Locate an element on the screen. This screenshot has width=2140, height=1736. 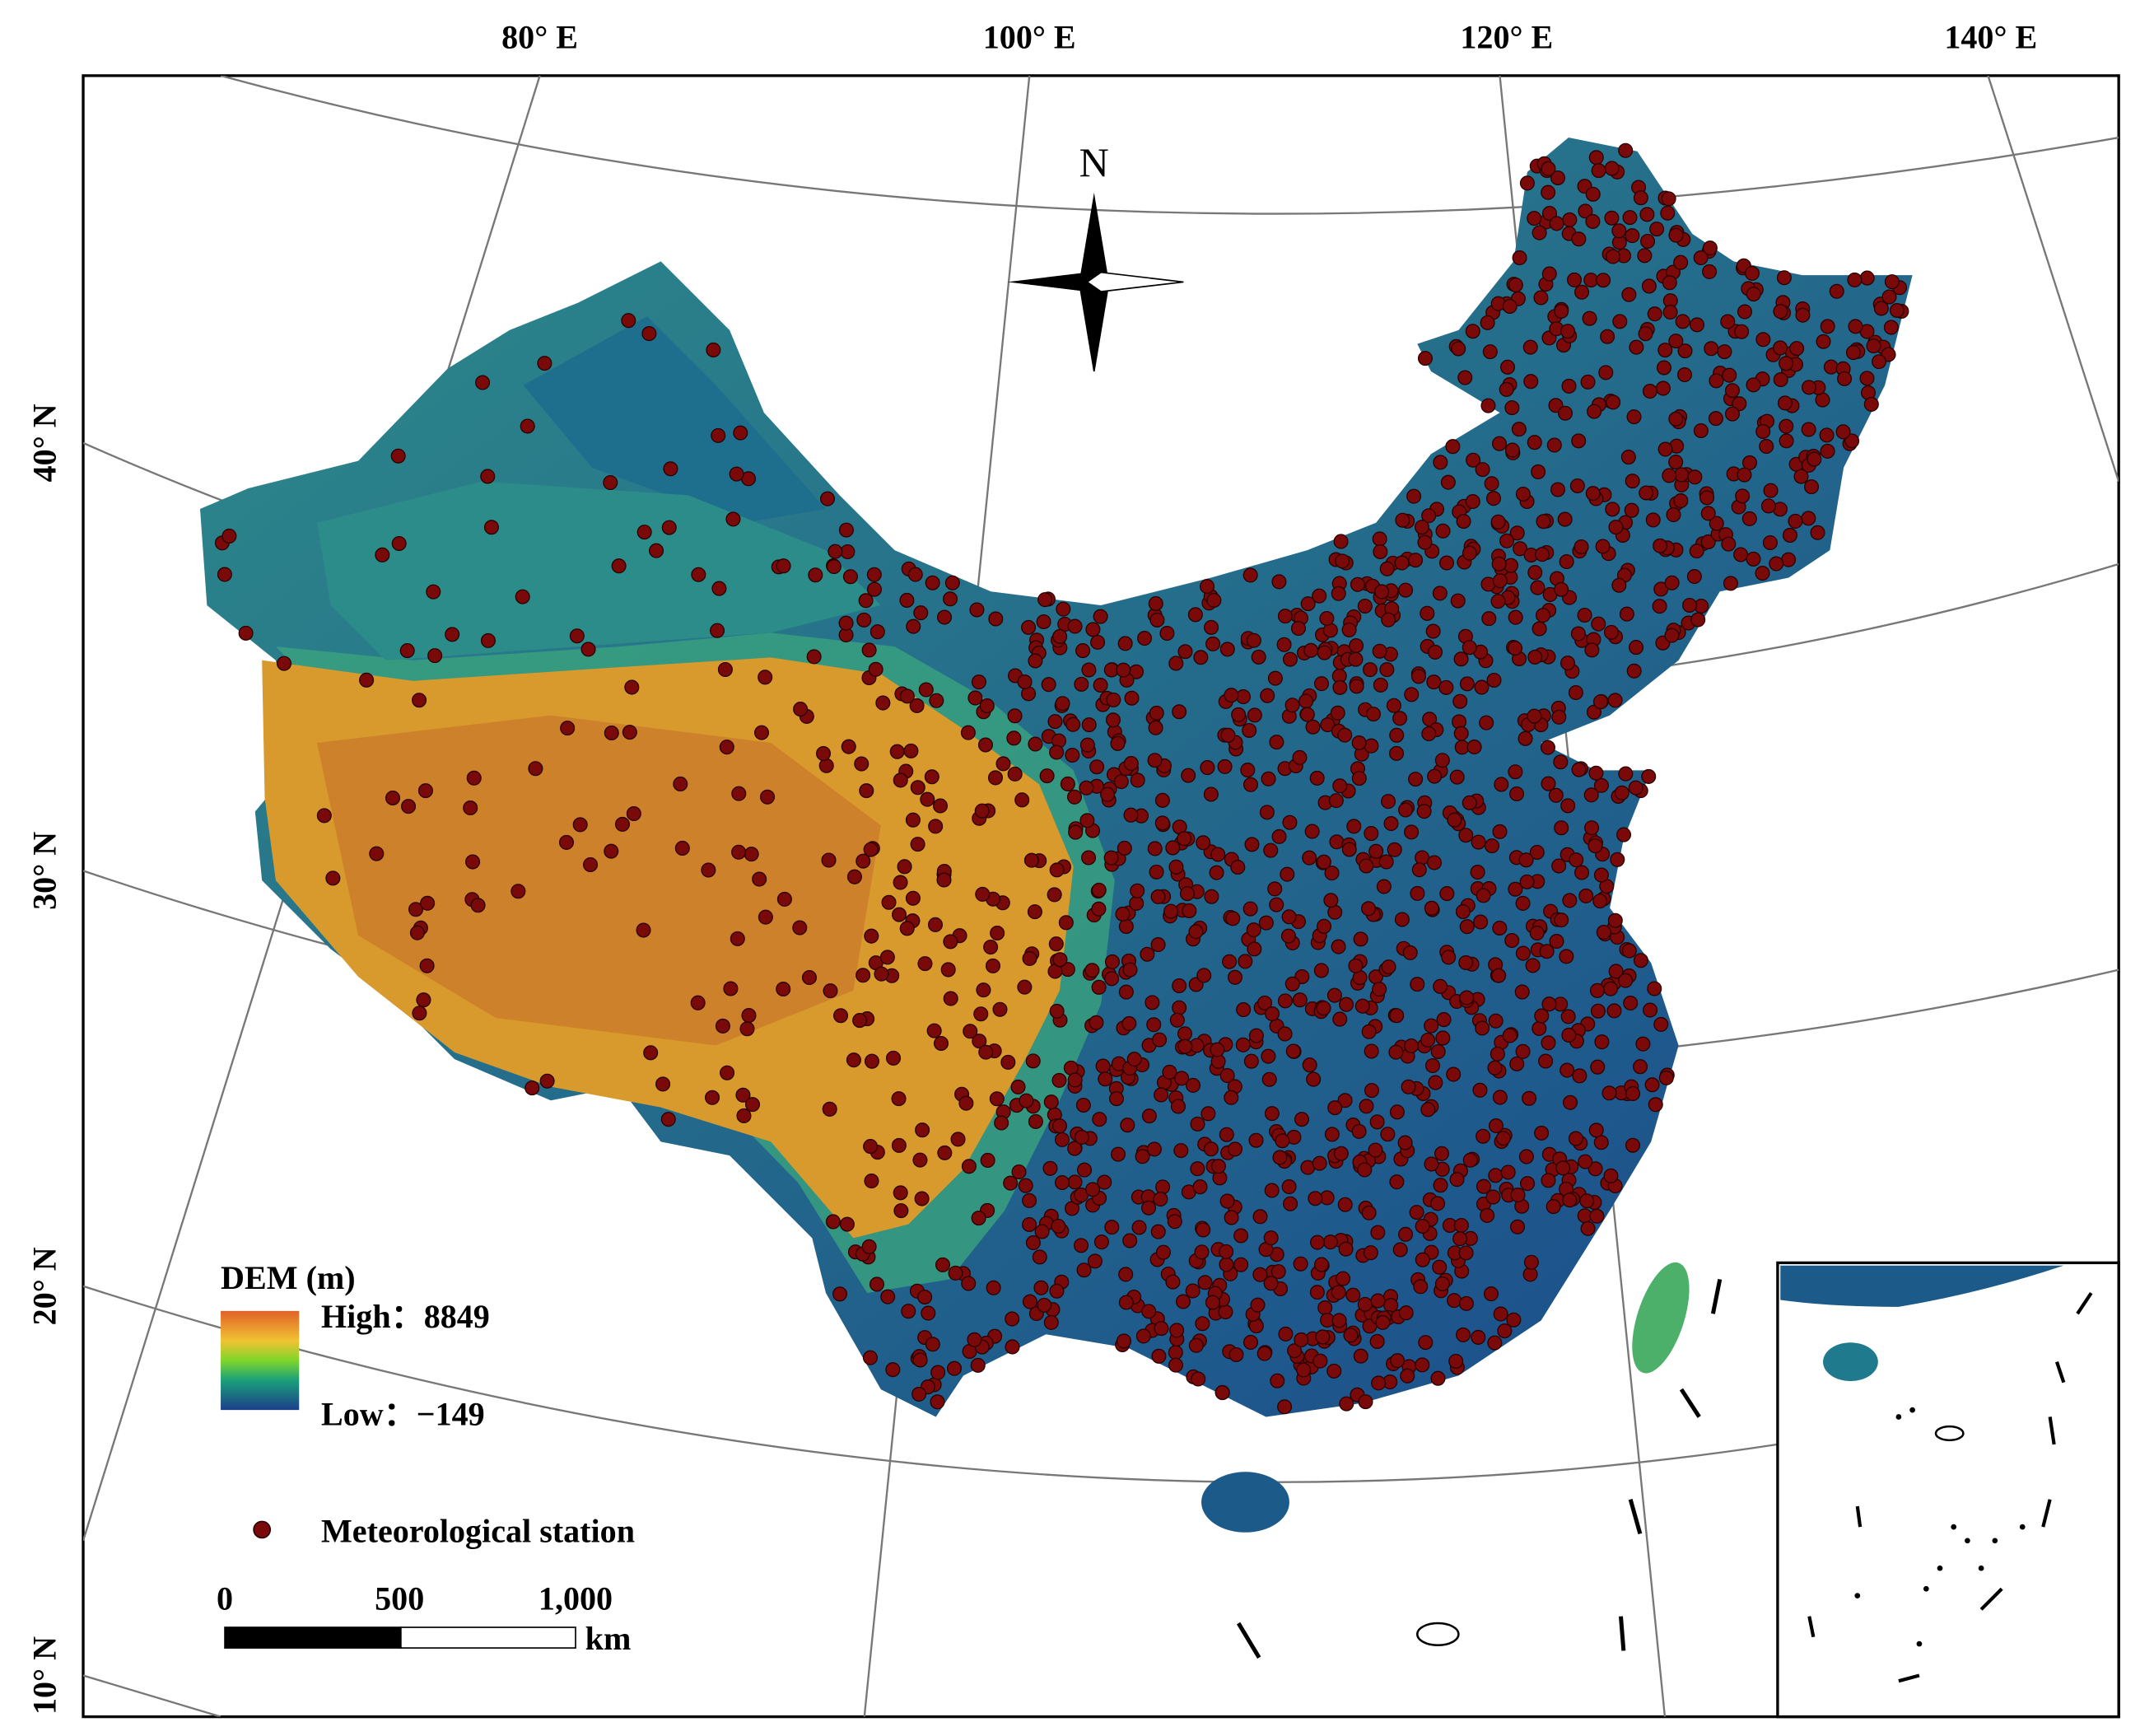
scale-label: 500 is located at coordinates (399, 1598).